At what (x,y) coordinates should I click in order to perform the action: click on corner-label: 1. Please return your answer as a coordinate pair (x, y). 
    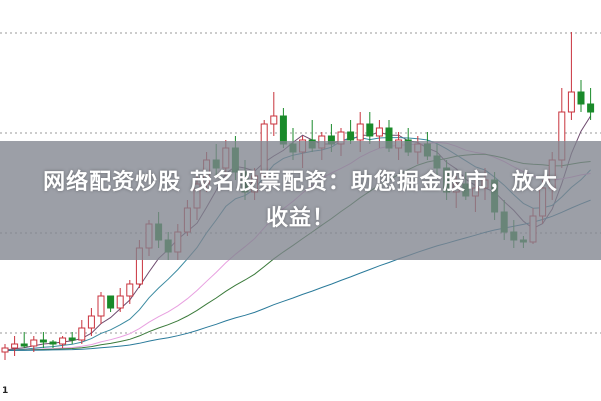
    Looking at the image, I should click on (5, 391).